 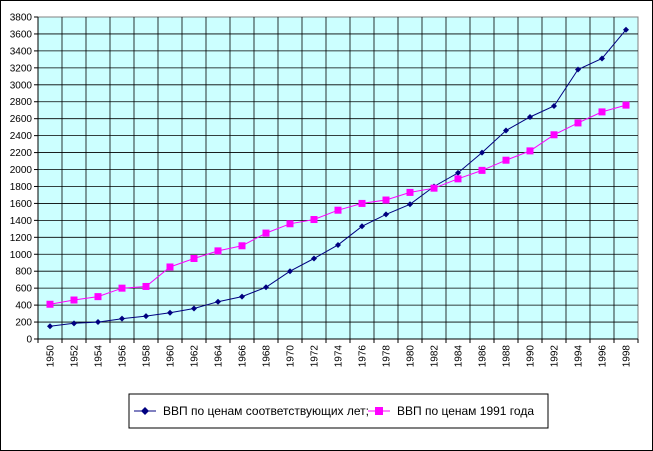 What do you see at coordinates (266, 411) in the screenshot?
I see `legend-label-series-1: ВВП по ценам соответствующих лет;` at bounding box center [266, 411].